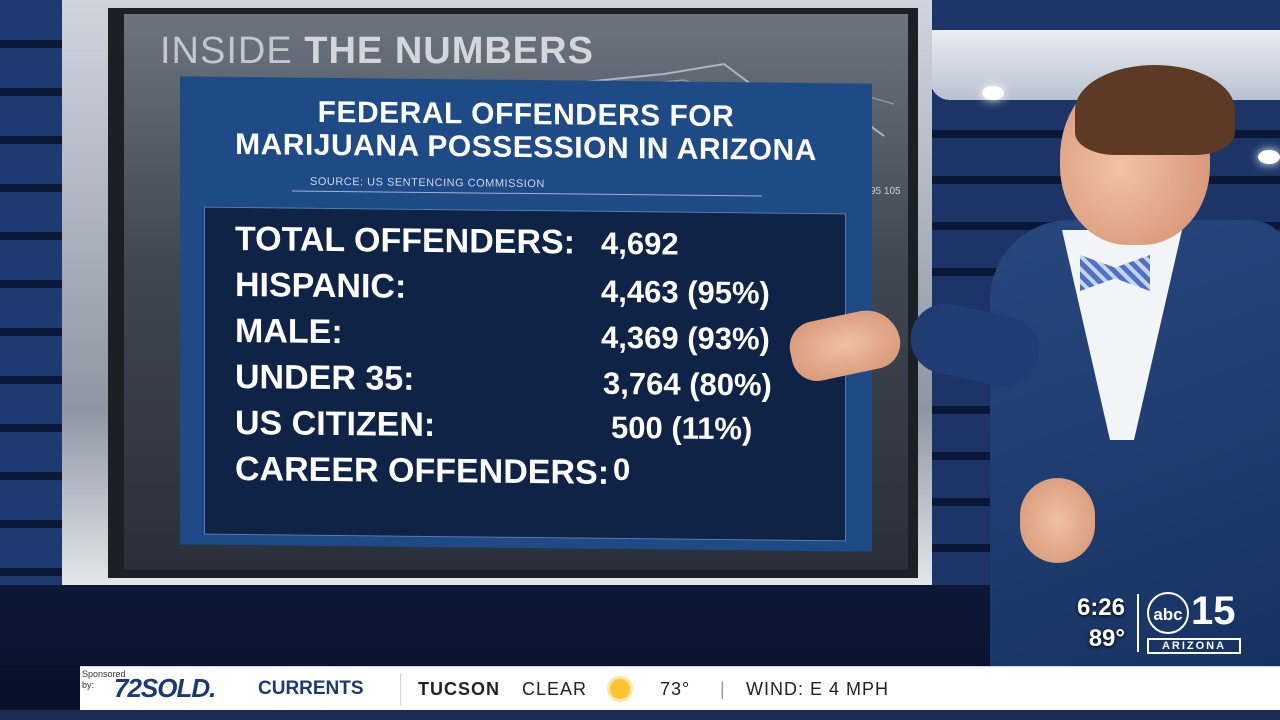  I want to click on ticker-temperature: 73°, so click(675, 689).